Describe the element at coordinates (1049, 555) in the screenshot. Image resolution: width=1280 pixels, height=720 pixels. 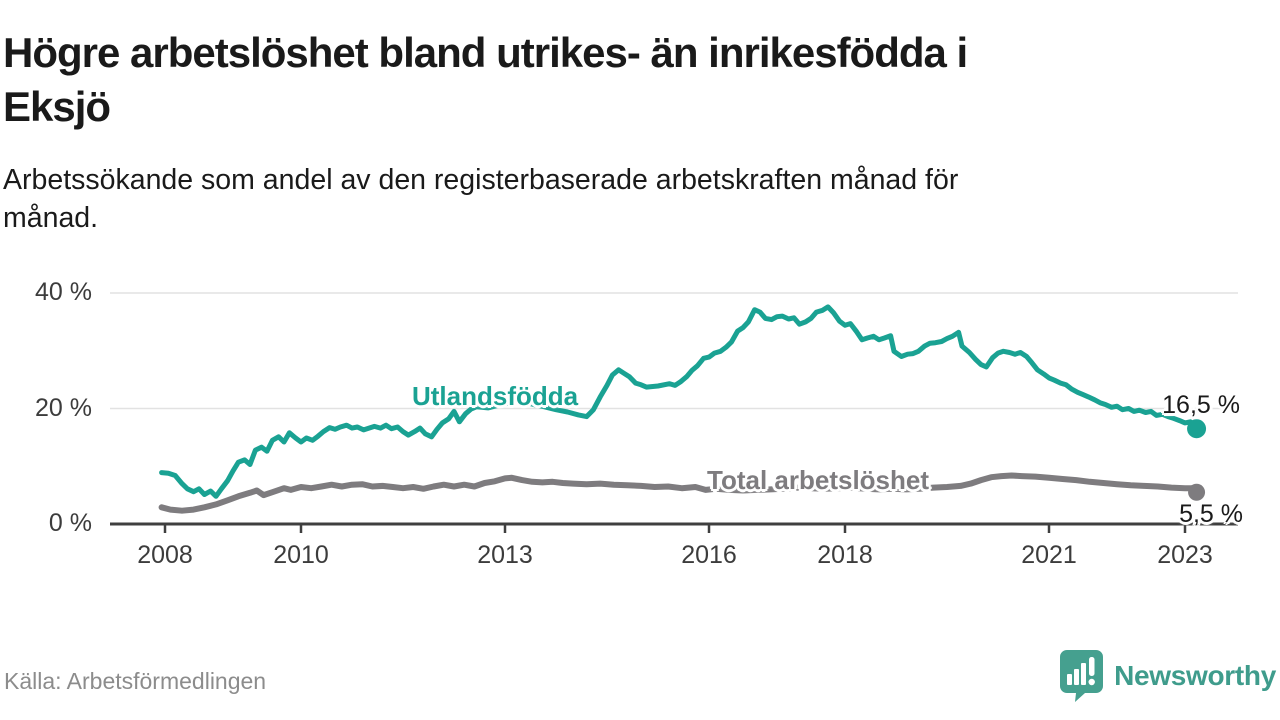
I see `x-tick-label: 2021` at that location.